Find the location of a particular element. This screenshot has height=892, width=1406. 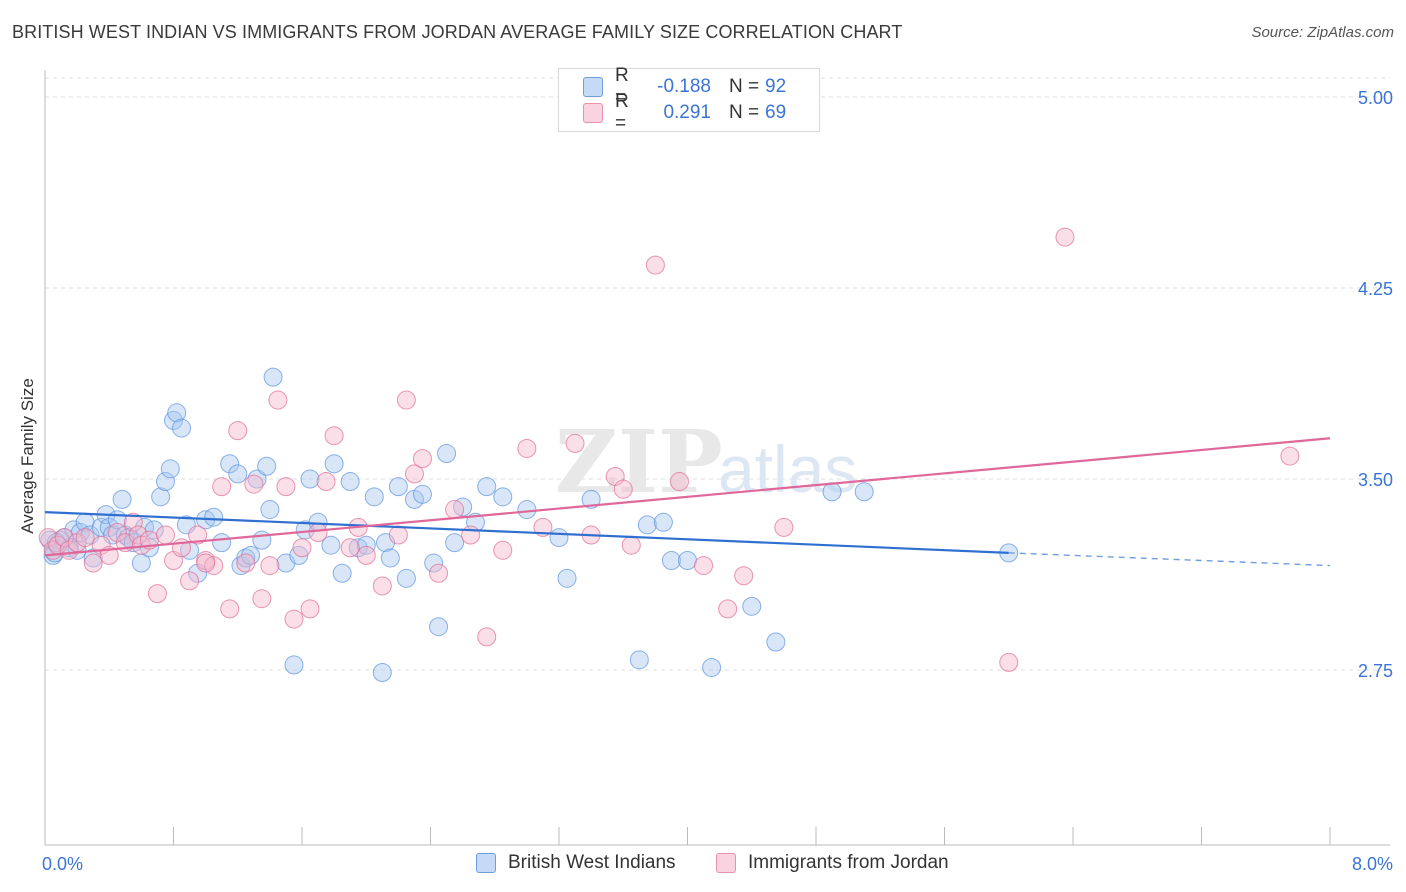

watermark-atlas: atlas is located at coordinates (787, 469).